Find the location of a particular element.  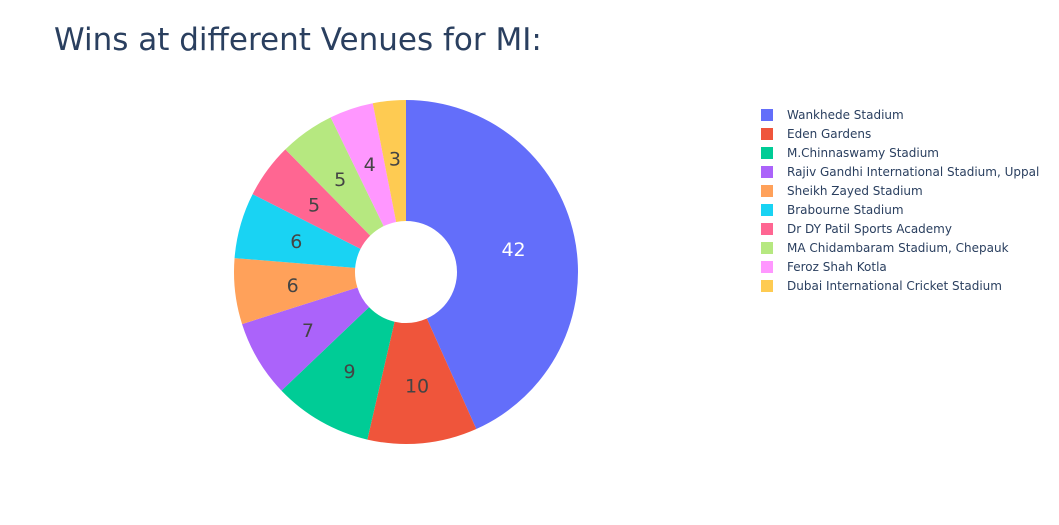

legend-label-7: MA Chidambaram Stadium, Chepauk is located at coordinates (898, 248).